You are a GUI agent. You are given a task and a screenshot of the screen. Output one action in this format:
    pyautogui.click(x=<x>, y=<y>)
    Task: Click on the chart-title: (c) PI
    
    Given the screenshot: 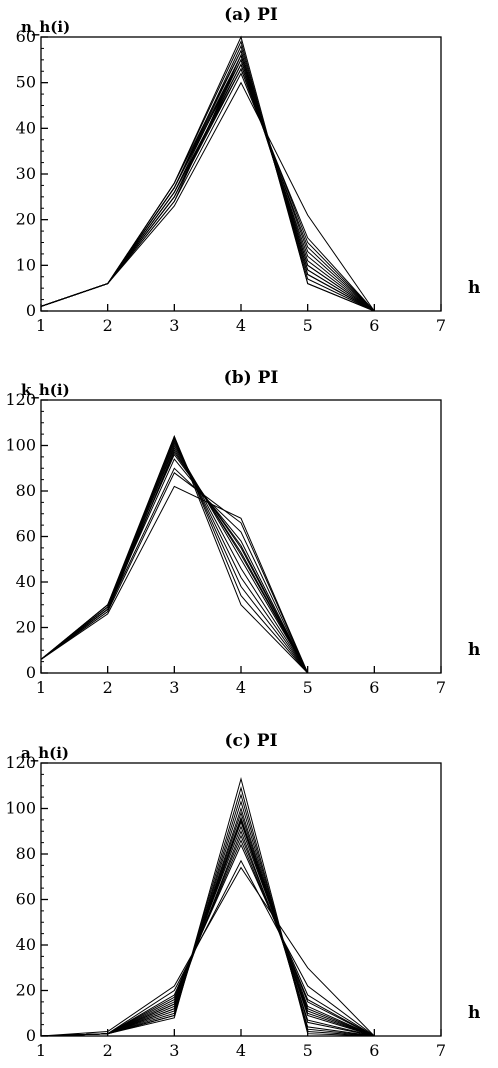 What is the action you would take?
    pyautogui.click(x=250, y=741)
    